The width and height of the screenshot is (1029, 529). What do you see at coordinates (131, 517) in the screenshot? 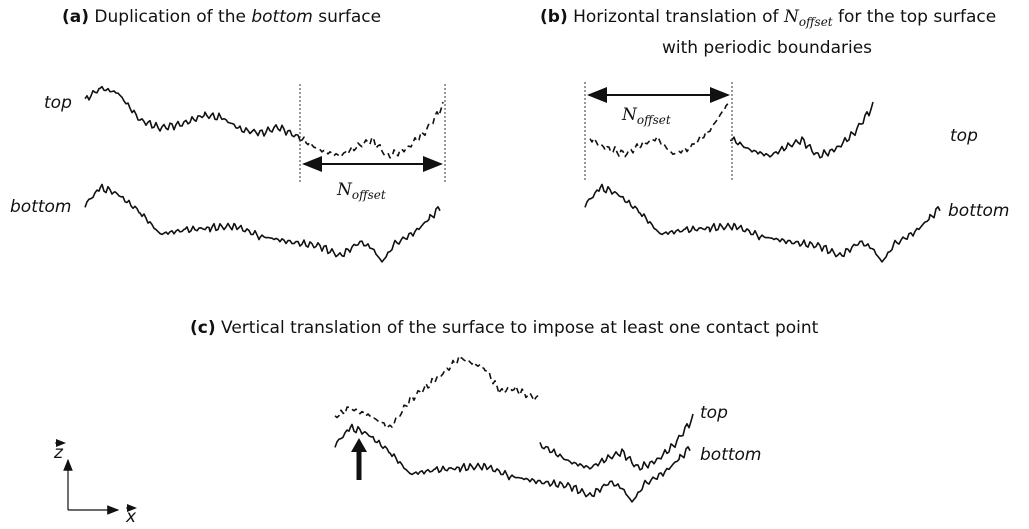
I see `x-axis-label: x` at bounding box center [131, 517].